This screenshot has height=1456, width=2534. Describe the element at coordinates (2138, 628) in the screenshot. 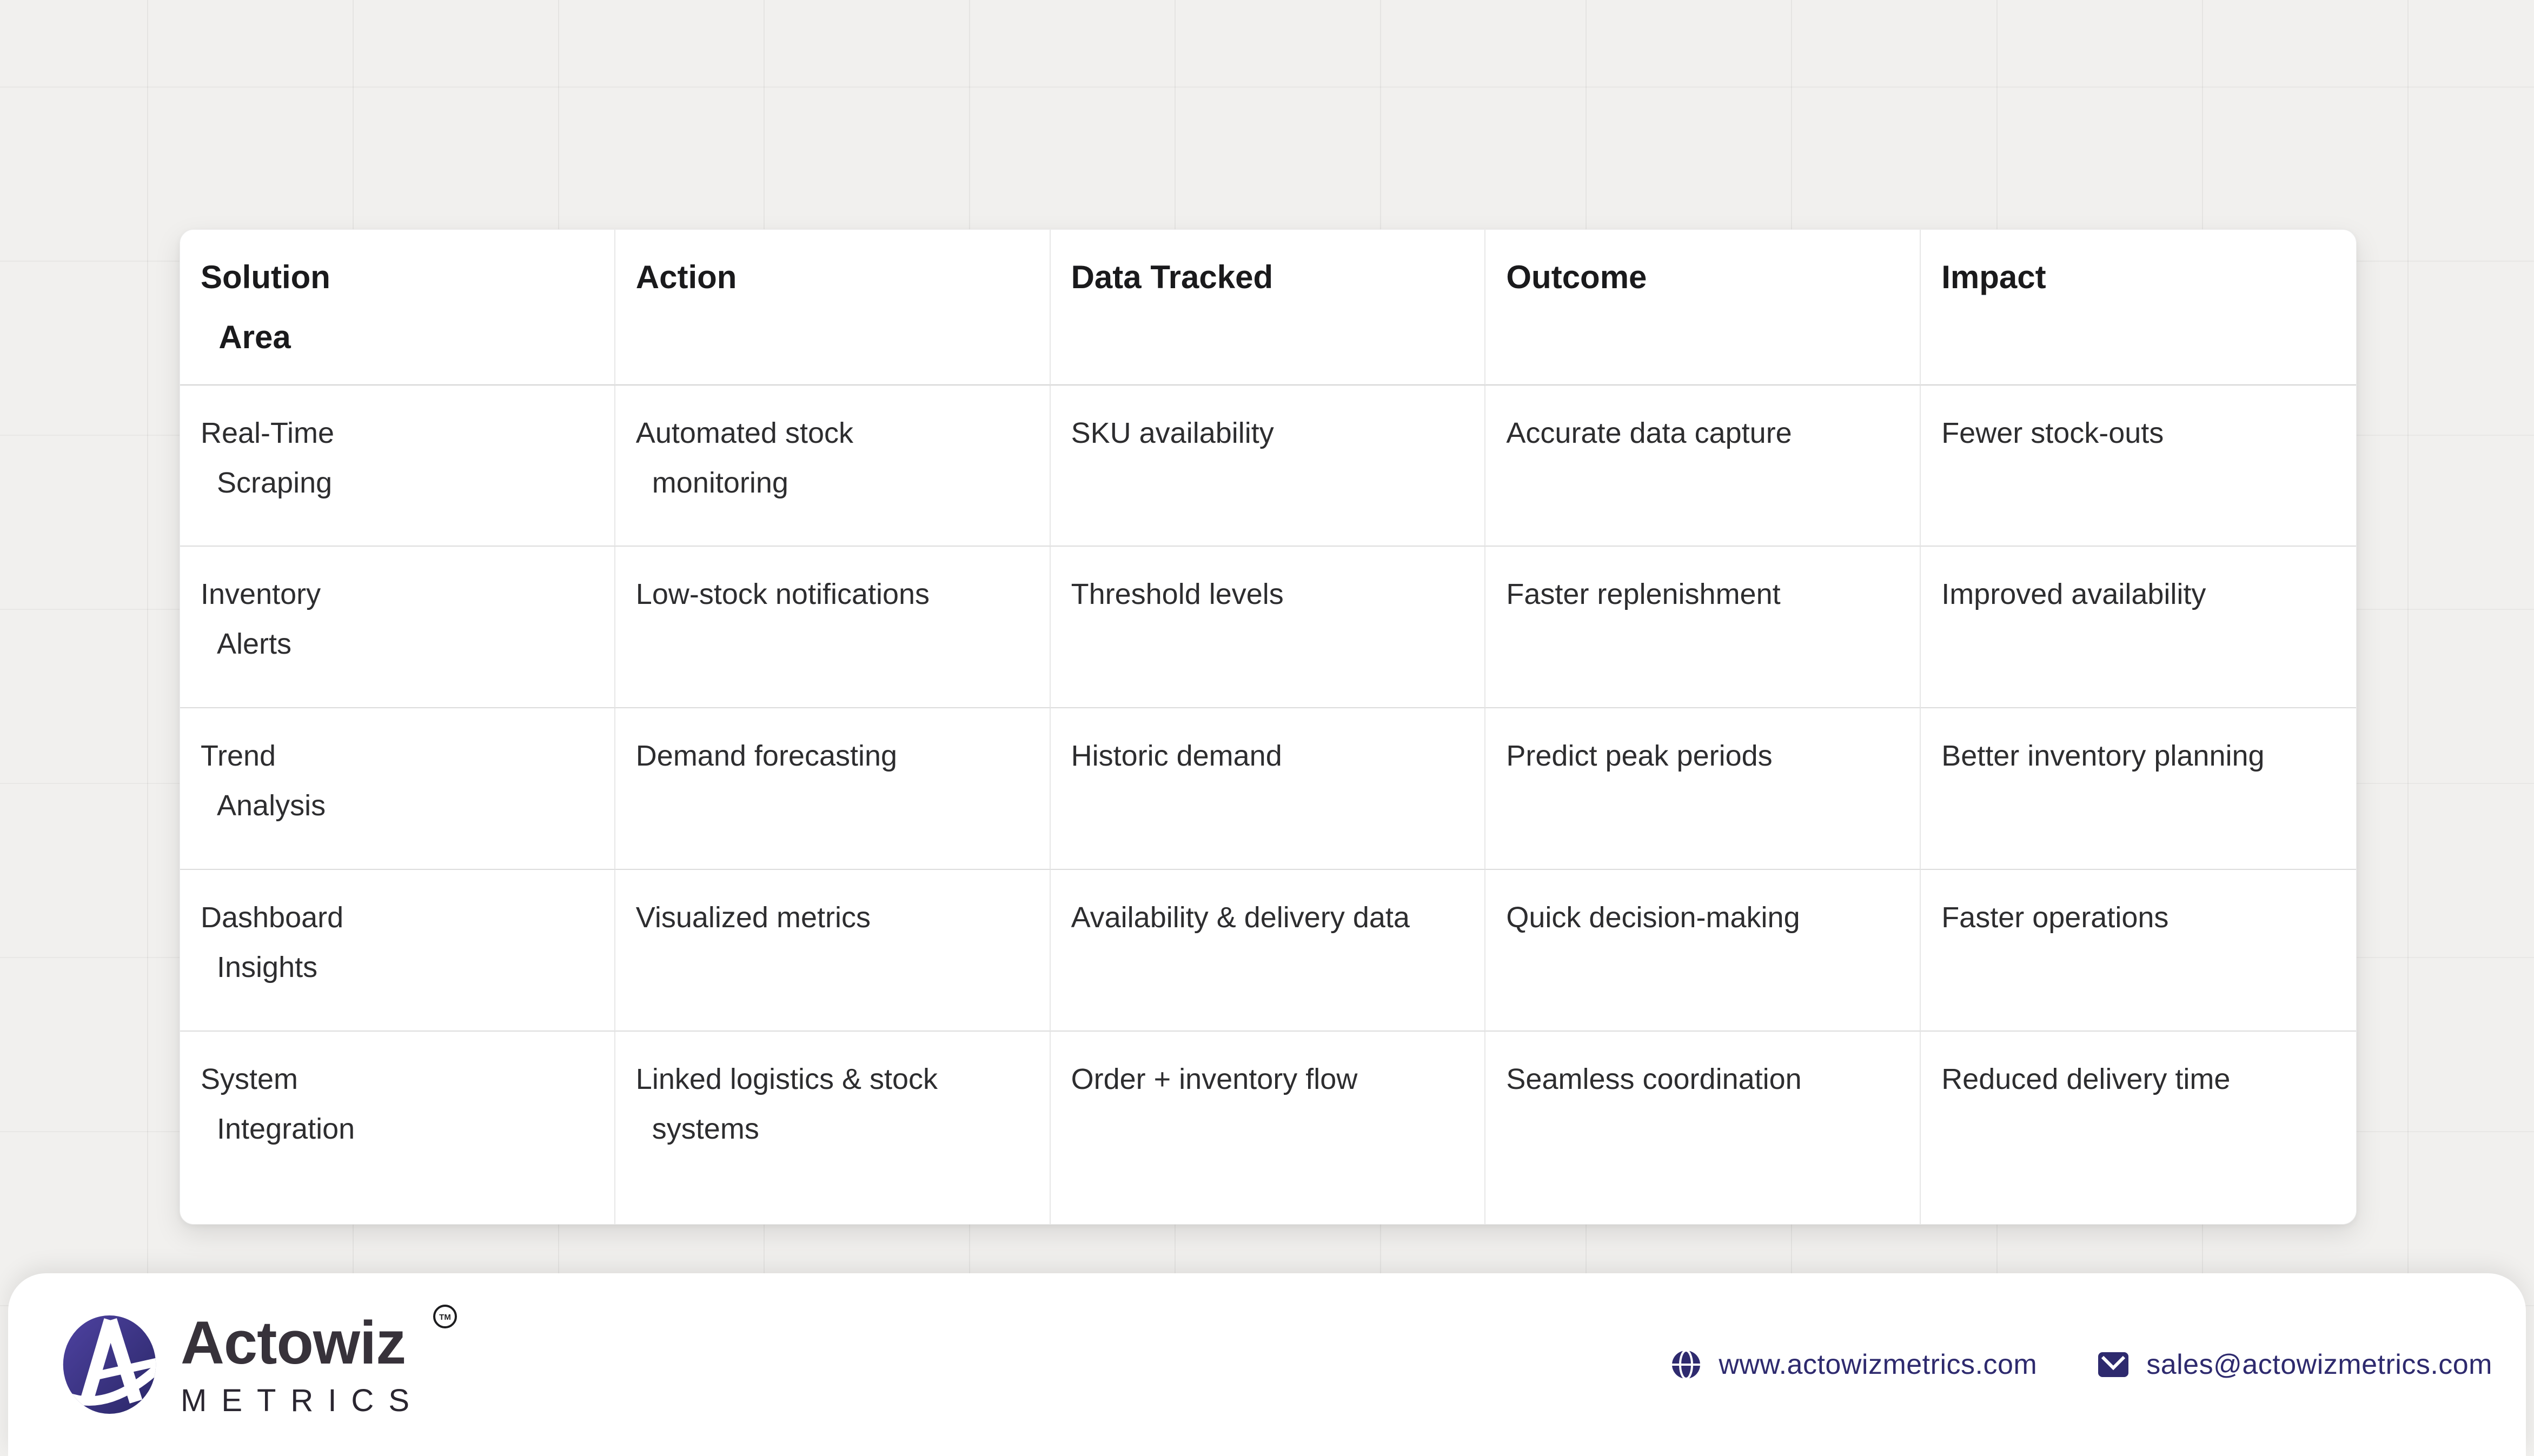

I see `table-cell-r2-c5: Improved availability` at that location.